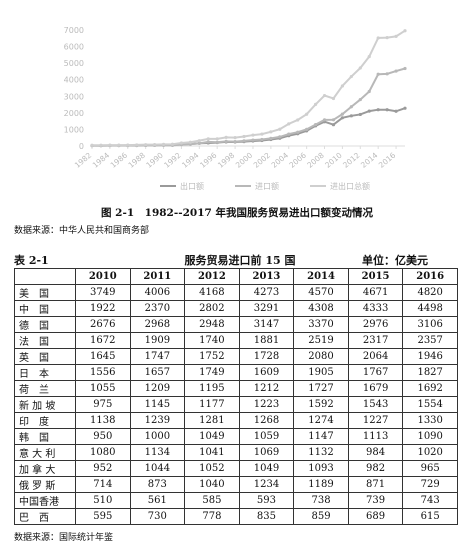  I want to click on value-cell: 2976, so click(375, 324).